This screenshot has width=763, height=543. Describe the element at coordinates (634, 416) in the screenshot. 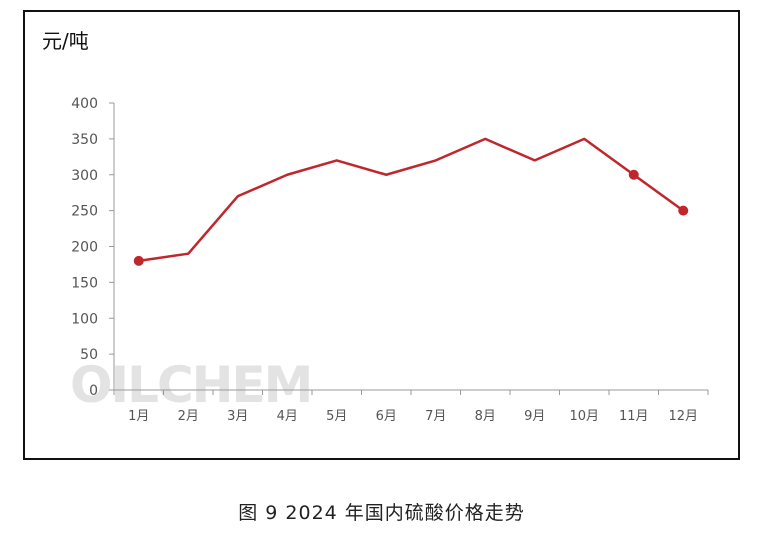

I see `x-tick-label: 11月` at that location.